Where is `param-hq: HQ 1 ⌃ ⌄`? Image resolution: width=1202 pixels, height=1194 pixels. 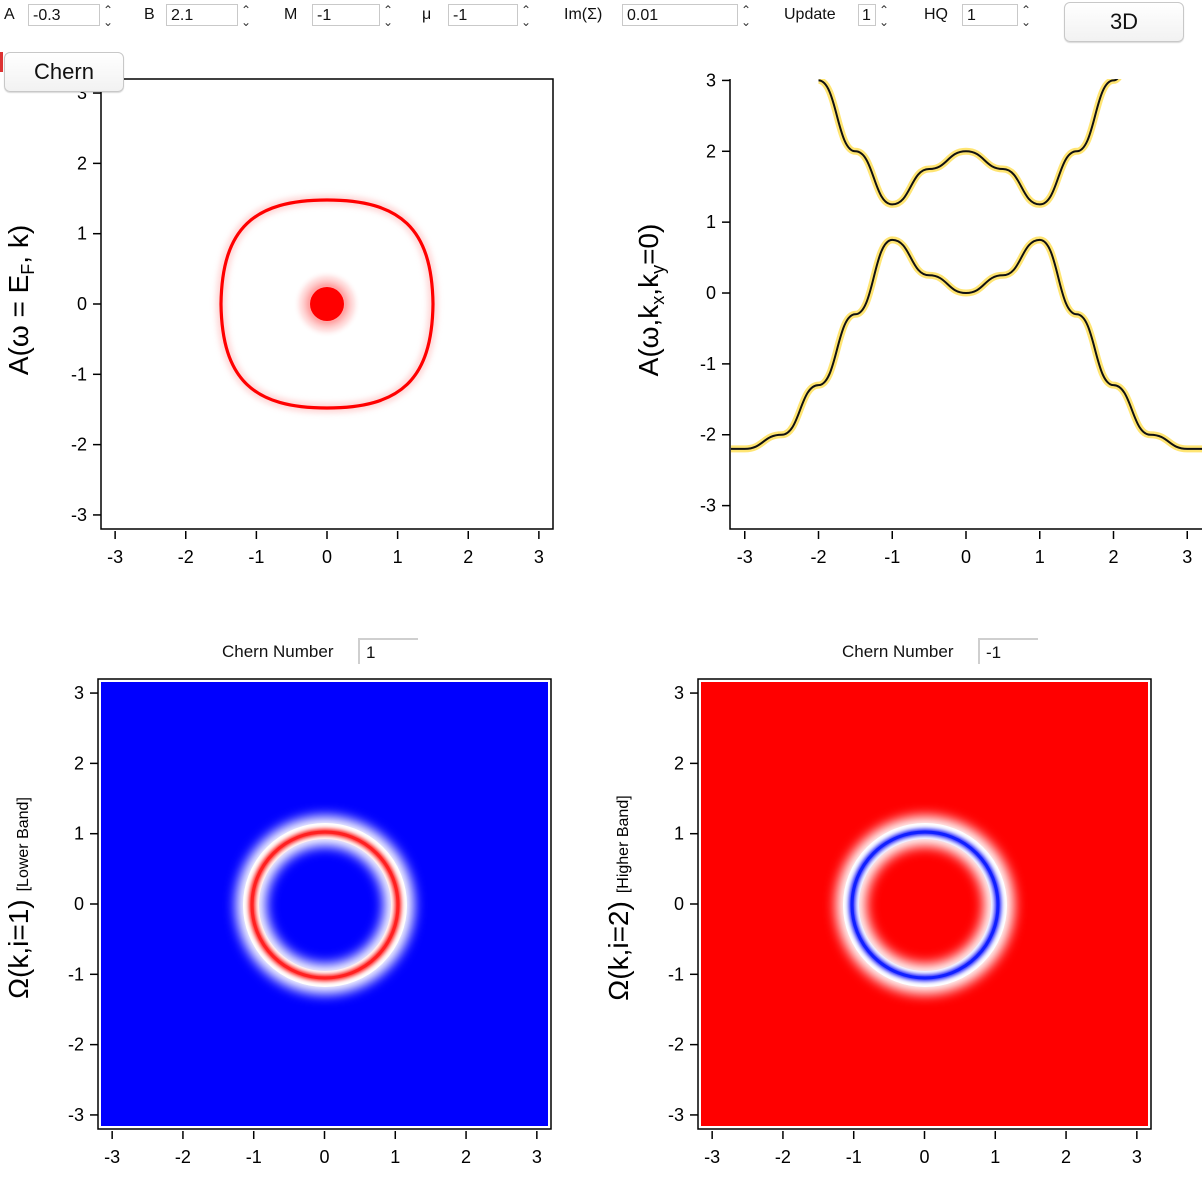 param-hq: HQ 1 ⌃ ⌄ is located at coordinates (984, 16).